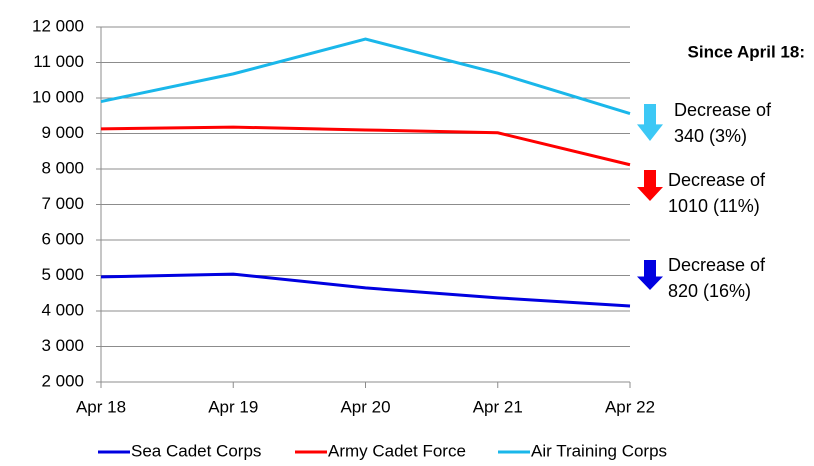 Image resolution: width=814 pixels, height=466 pixels. Describe the element at coordinates (62, 309) in the screenshot. I see `y-tick-label: 4 000` at that location.